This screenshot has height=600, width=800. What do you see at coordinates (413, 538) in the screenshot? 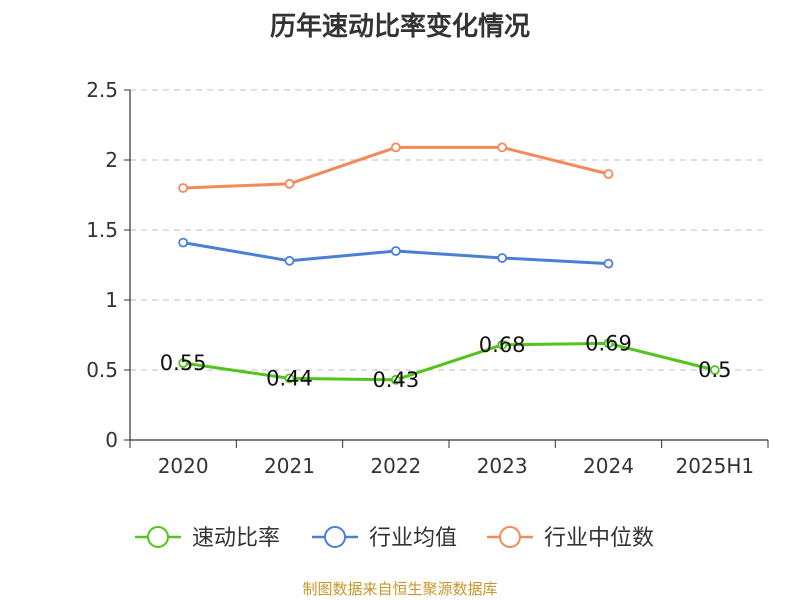
I see `legend-label: 行业均值` at bounding box center [413, 538].